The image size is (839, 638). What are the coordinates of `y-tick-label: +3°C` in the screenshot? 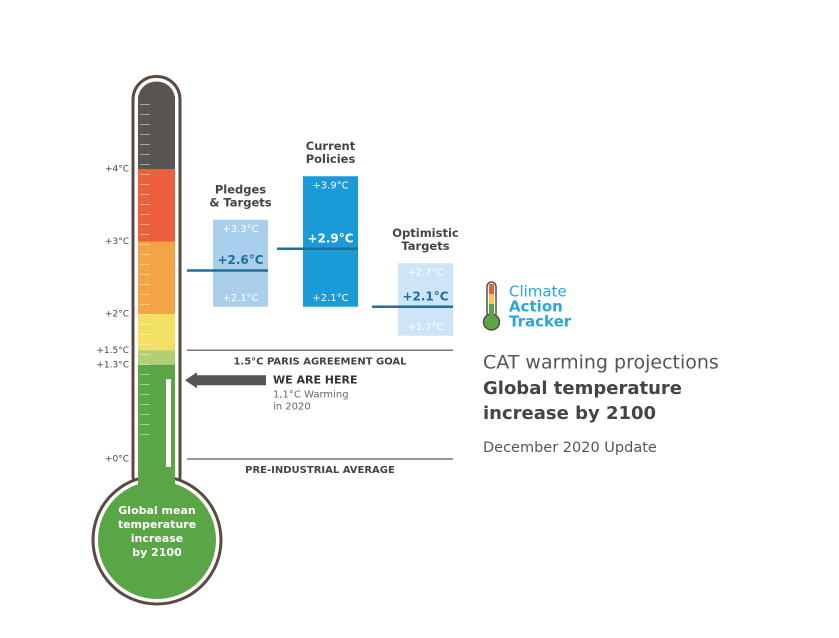 It's located at (117, 242).